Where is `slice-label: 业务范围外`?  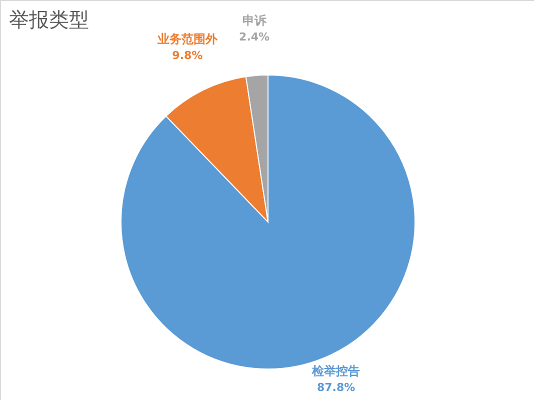
slice-label: 业务范围外 is located at coordinates (187, 39).